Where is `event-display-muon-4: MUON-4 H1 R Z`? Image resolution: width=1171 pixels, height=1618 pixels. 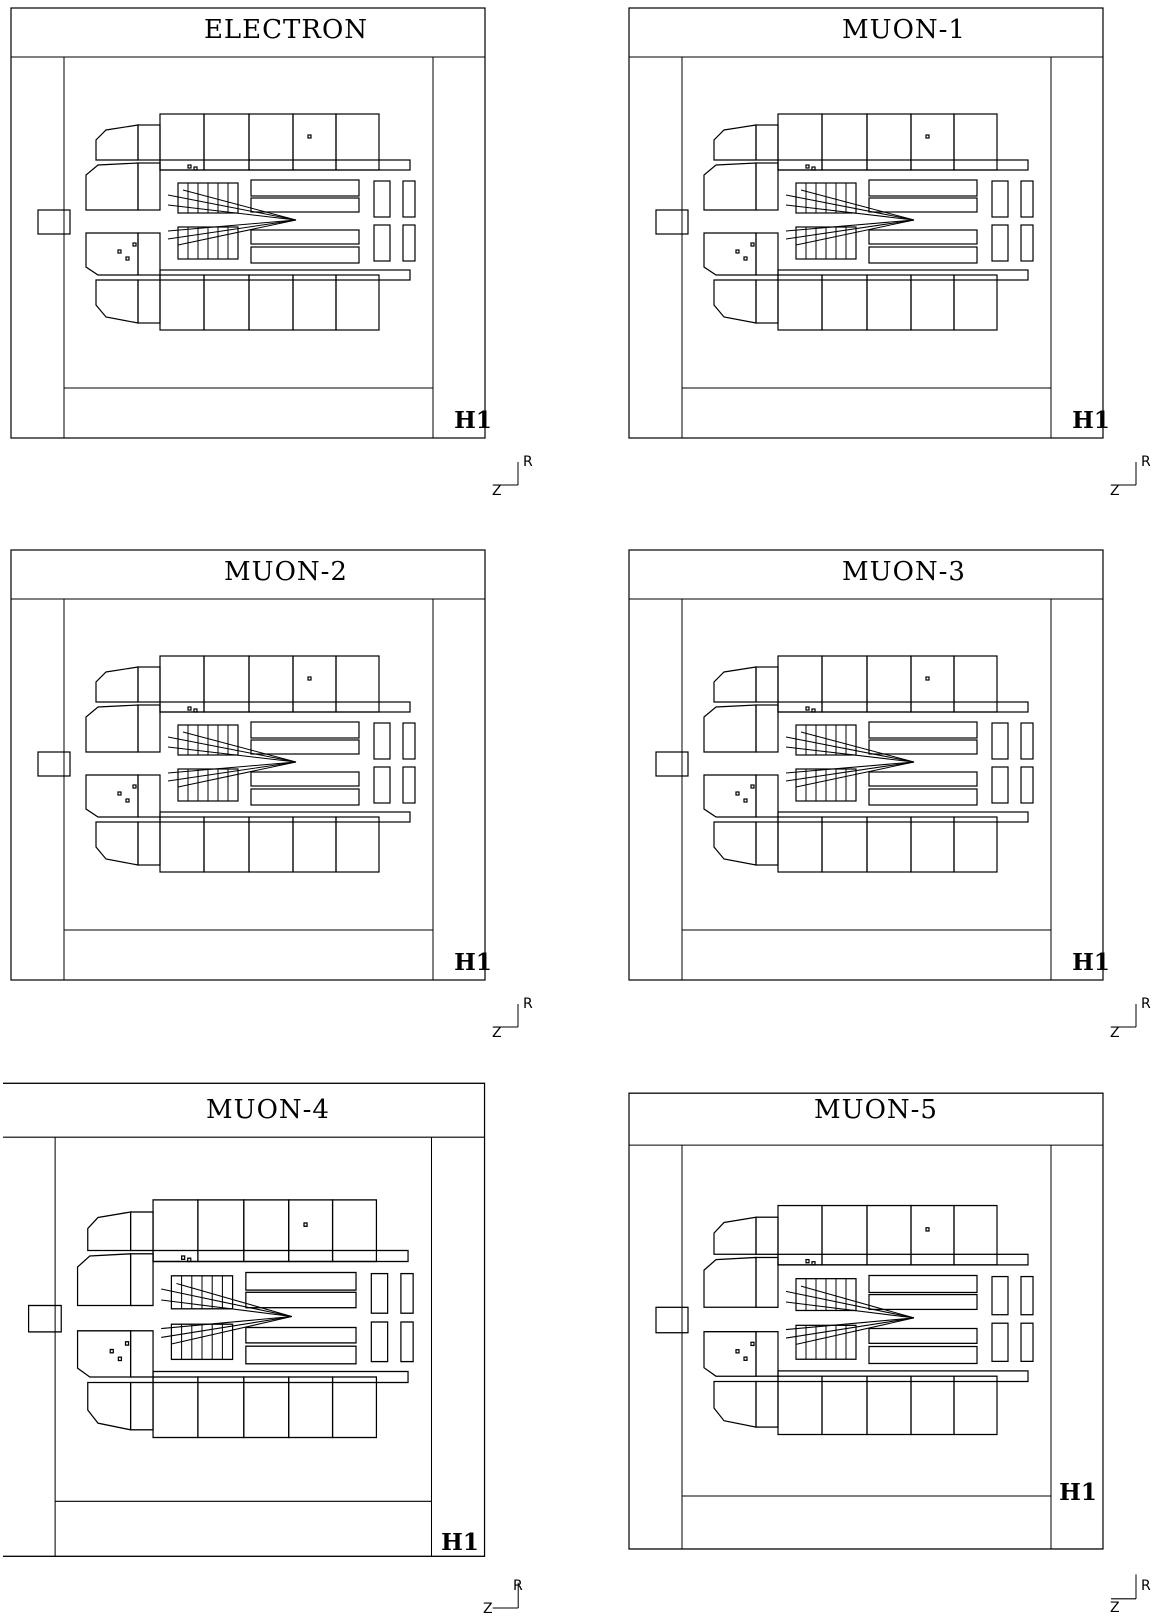
event-display-muon-4: MUON-4 H1 R Z is located at coordinates (263, 1348).